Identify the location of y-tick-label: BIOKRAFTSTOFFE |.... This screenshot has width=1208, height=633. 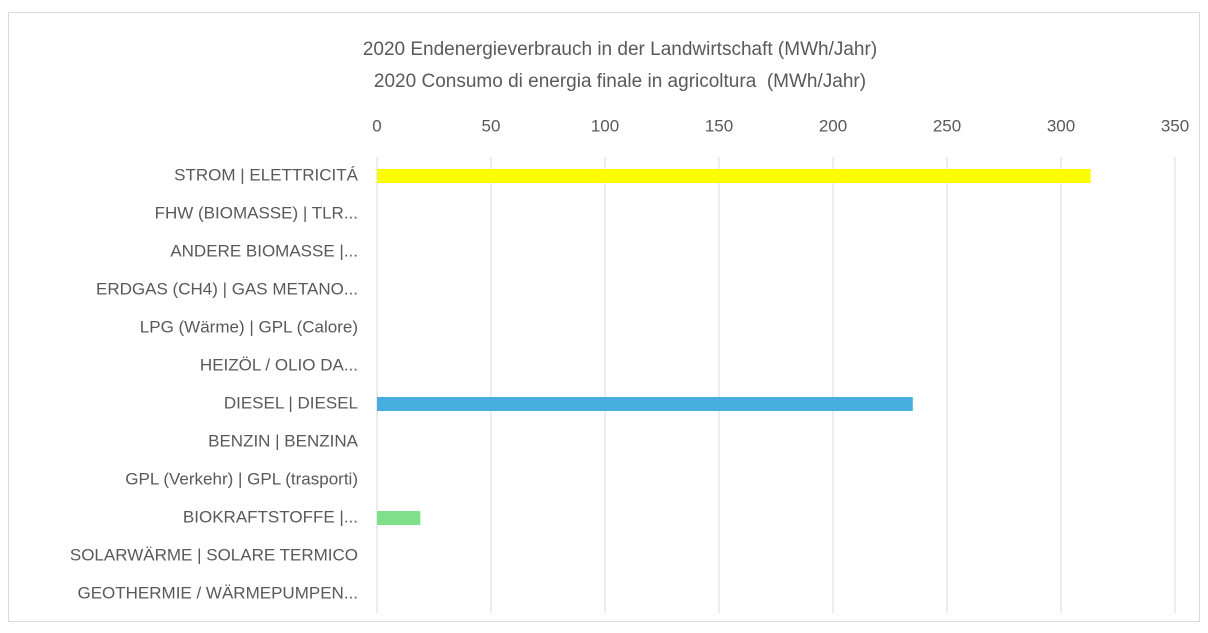
(270, 516).